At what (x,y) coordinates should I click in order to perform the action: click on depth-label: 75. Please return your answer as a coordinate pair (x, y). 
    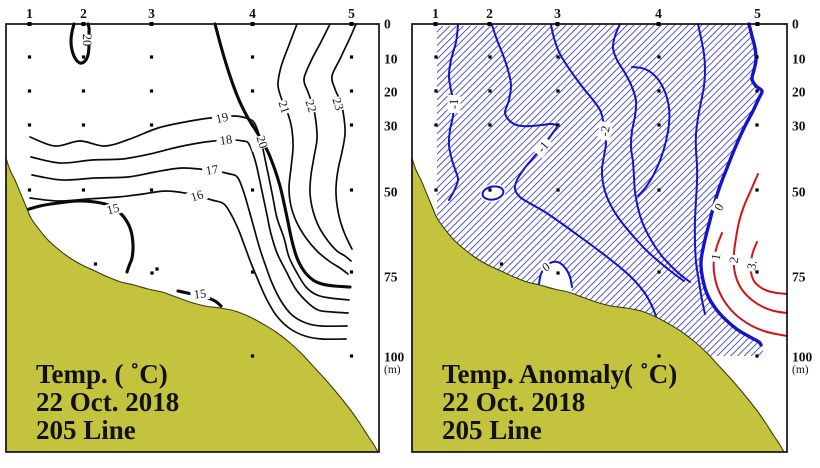
    Looking at the image, I should click on (391, 277).